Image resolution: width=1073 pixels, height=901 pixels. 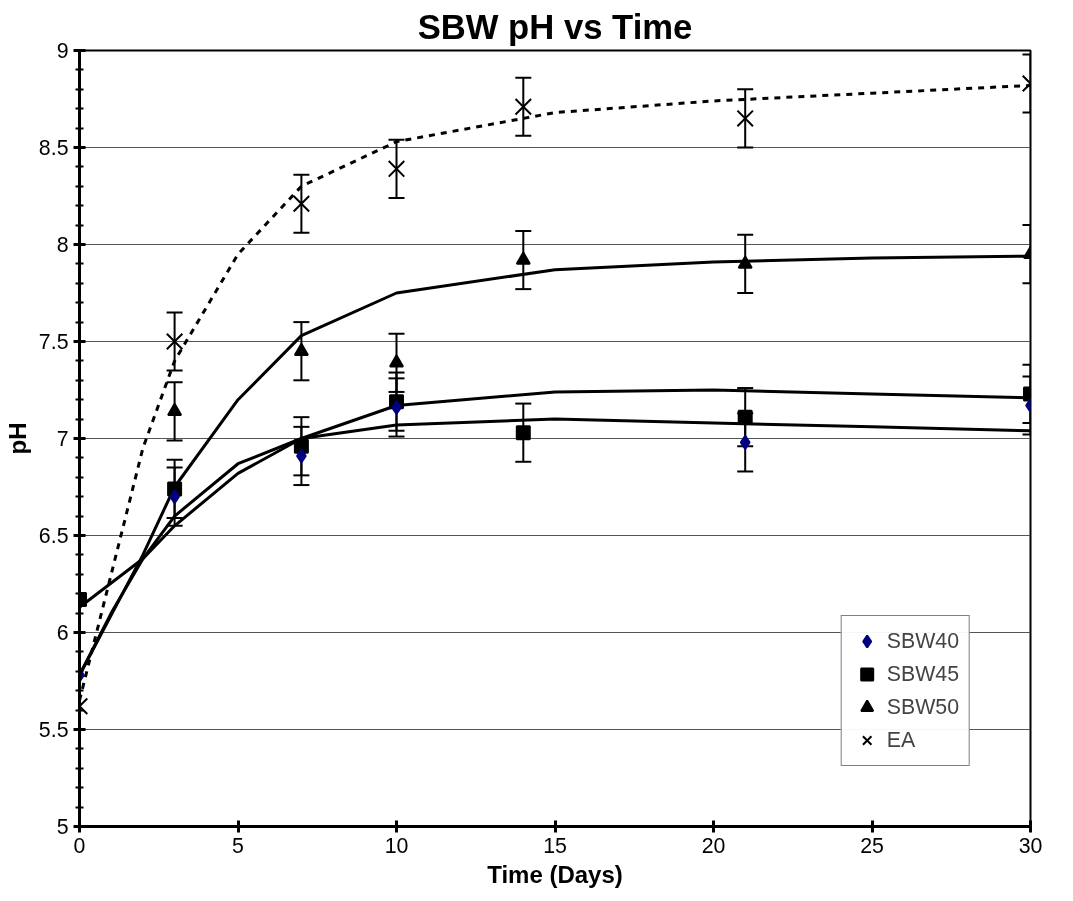 I want to click on x-tick-label: 5, so click(x=238, y=845).